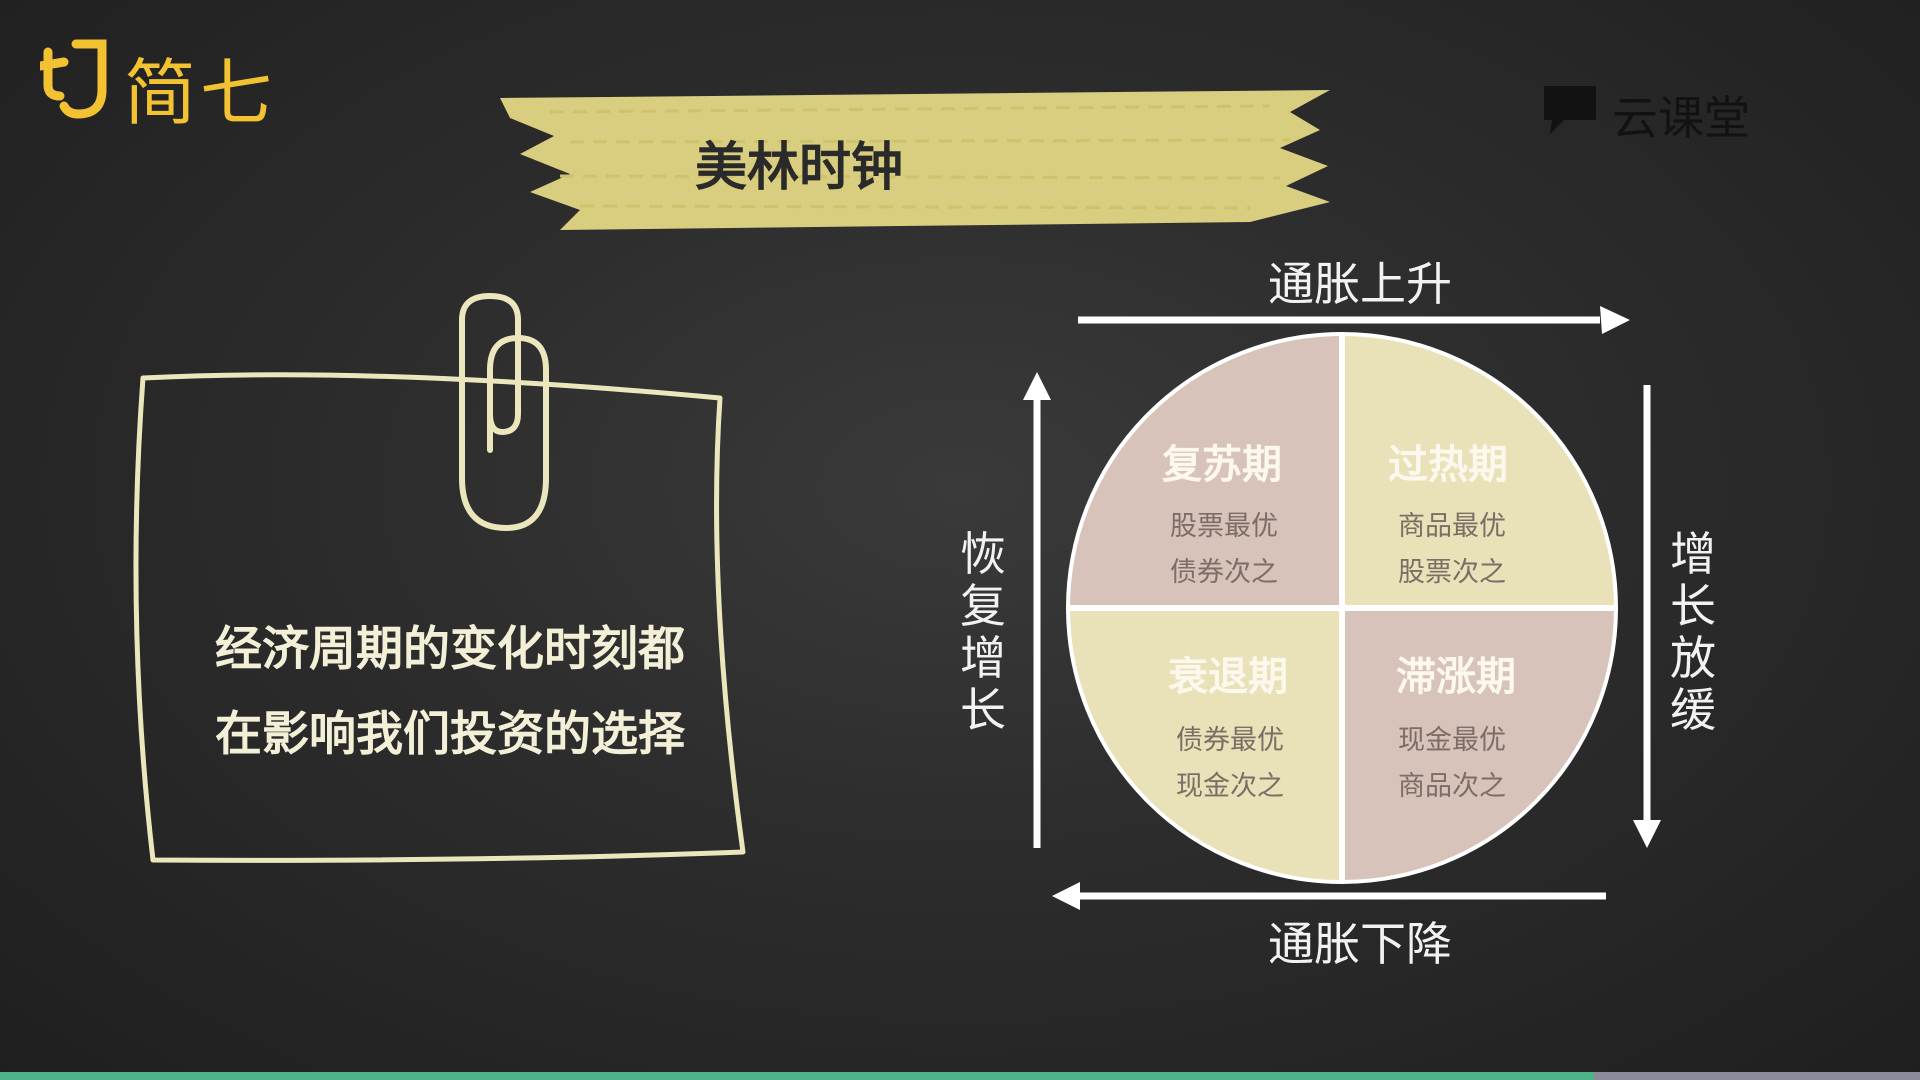 The height and width of the screenshot is (1080, 1920). I want to click on paperclip-icon, so click(504, 412).